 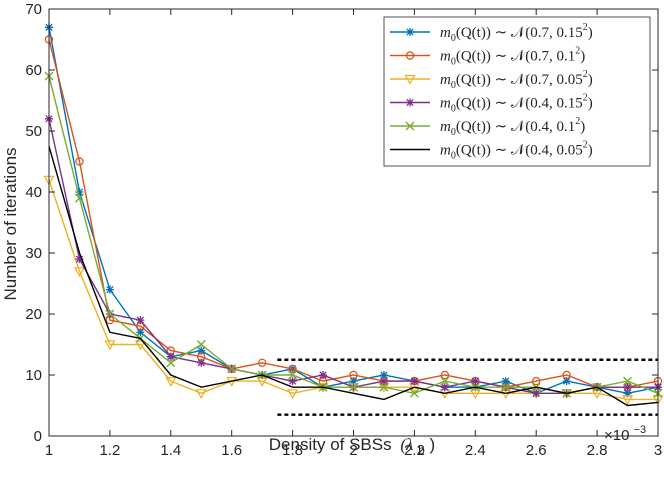 I want to click on x-tick-label: 2.6, so click(x=536, y=450).